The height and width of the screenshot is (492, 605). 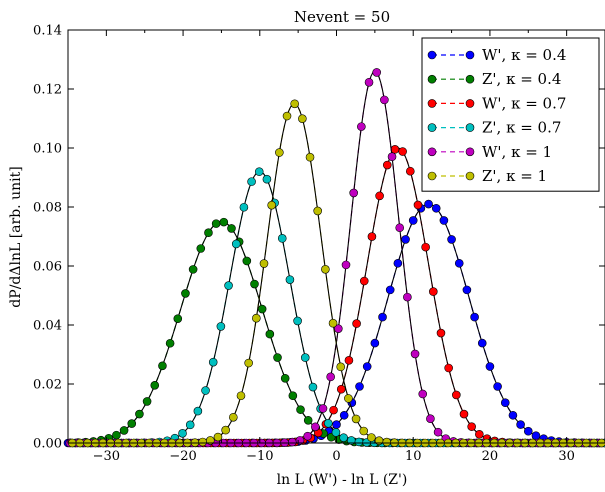 What do you see at coordinates (342, 17) in the screenshot?
I see `chart-title: Nevent = 50` at bounding box center [342, 17].